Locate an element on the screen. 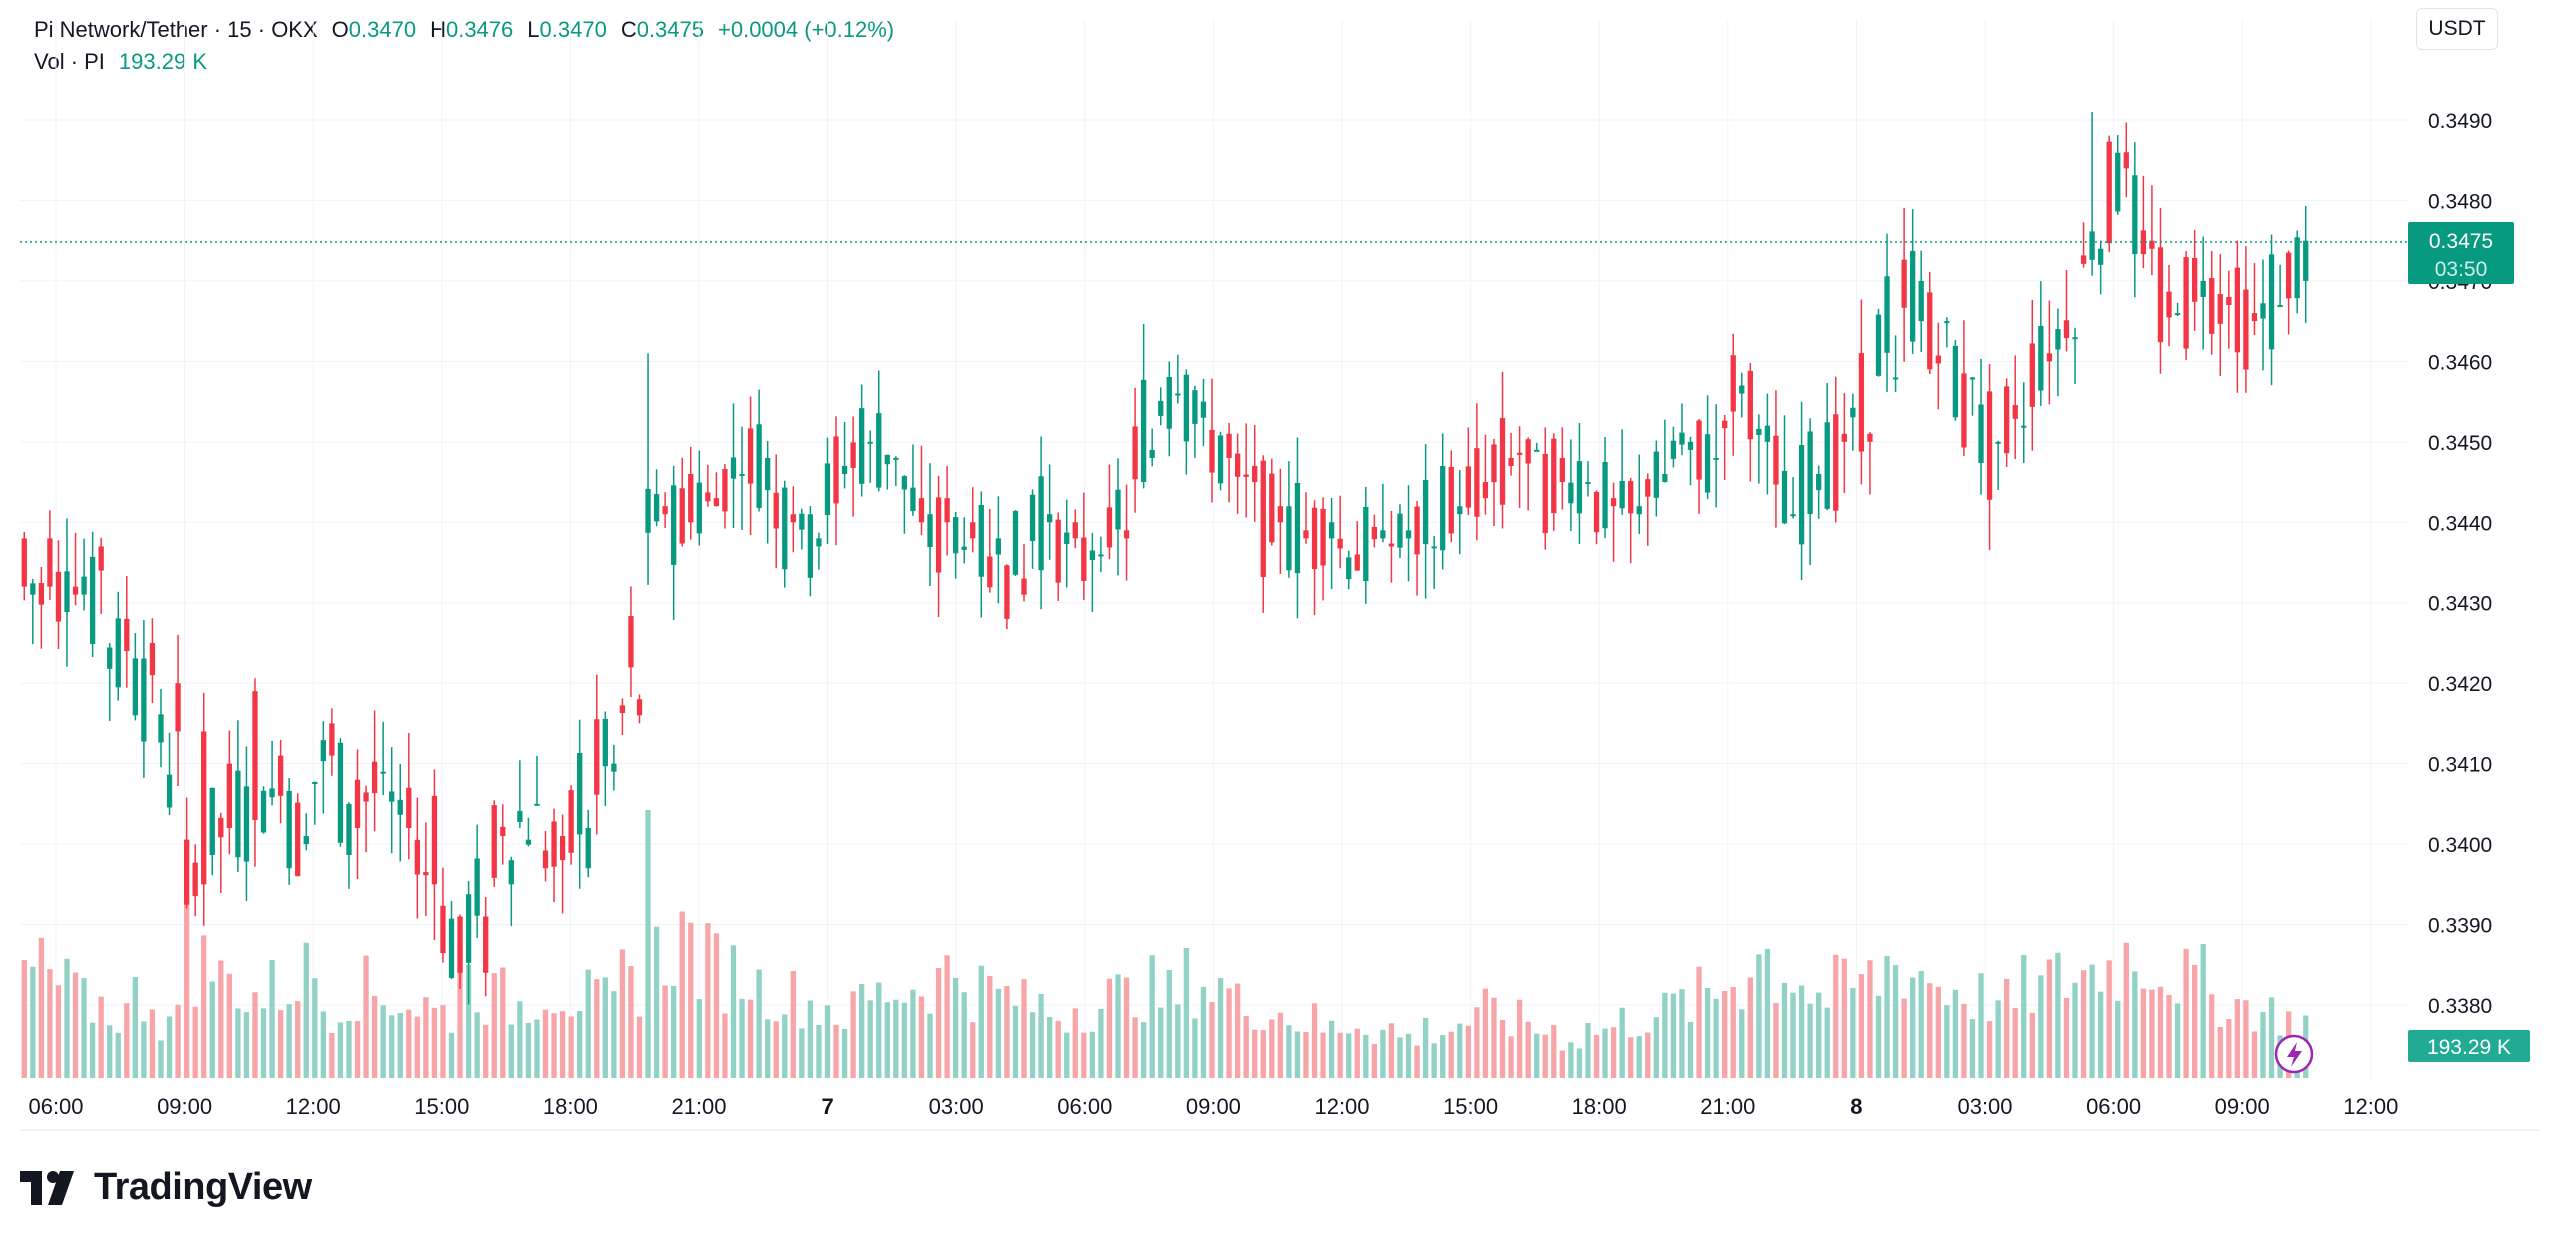  legend-open-label: O is located at coordinates (340, 29).